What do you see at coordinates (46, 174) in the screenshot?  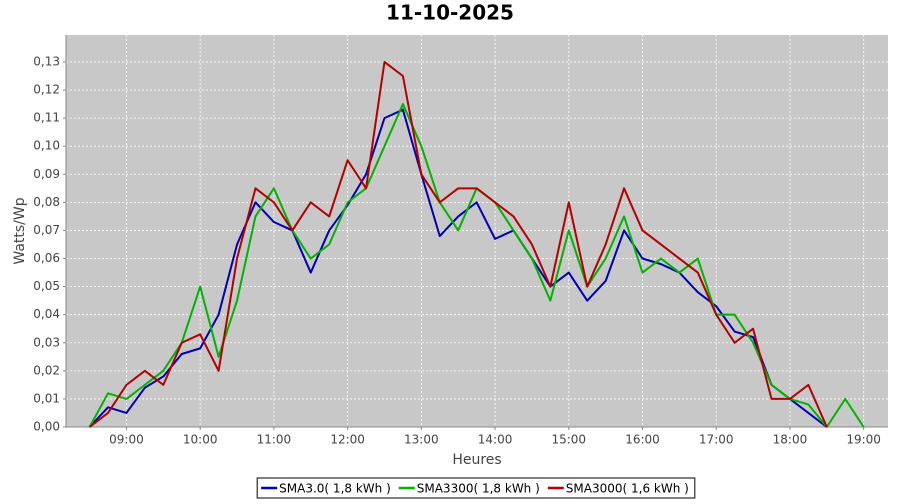 I see `y-tick-label: 0,09` at bounding box center [46, 174].